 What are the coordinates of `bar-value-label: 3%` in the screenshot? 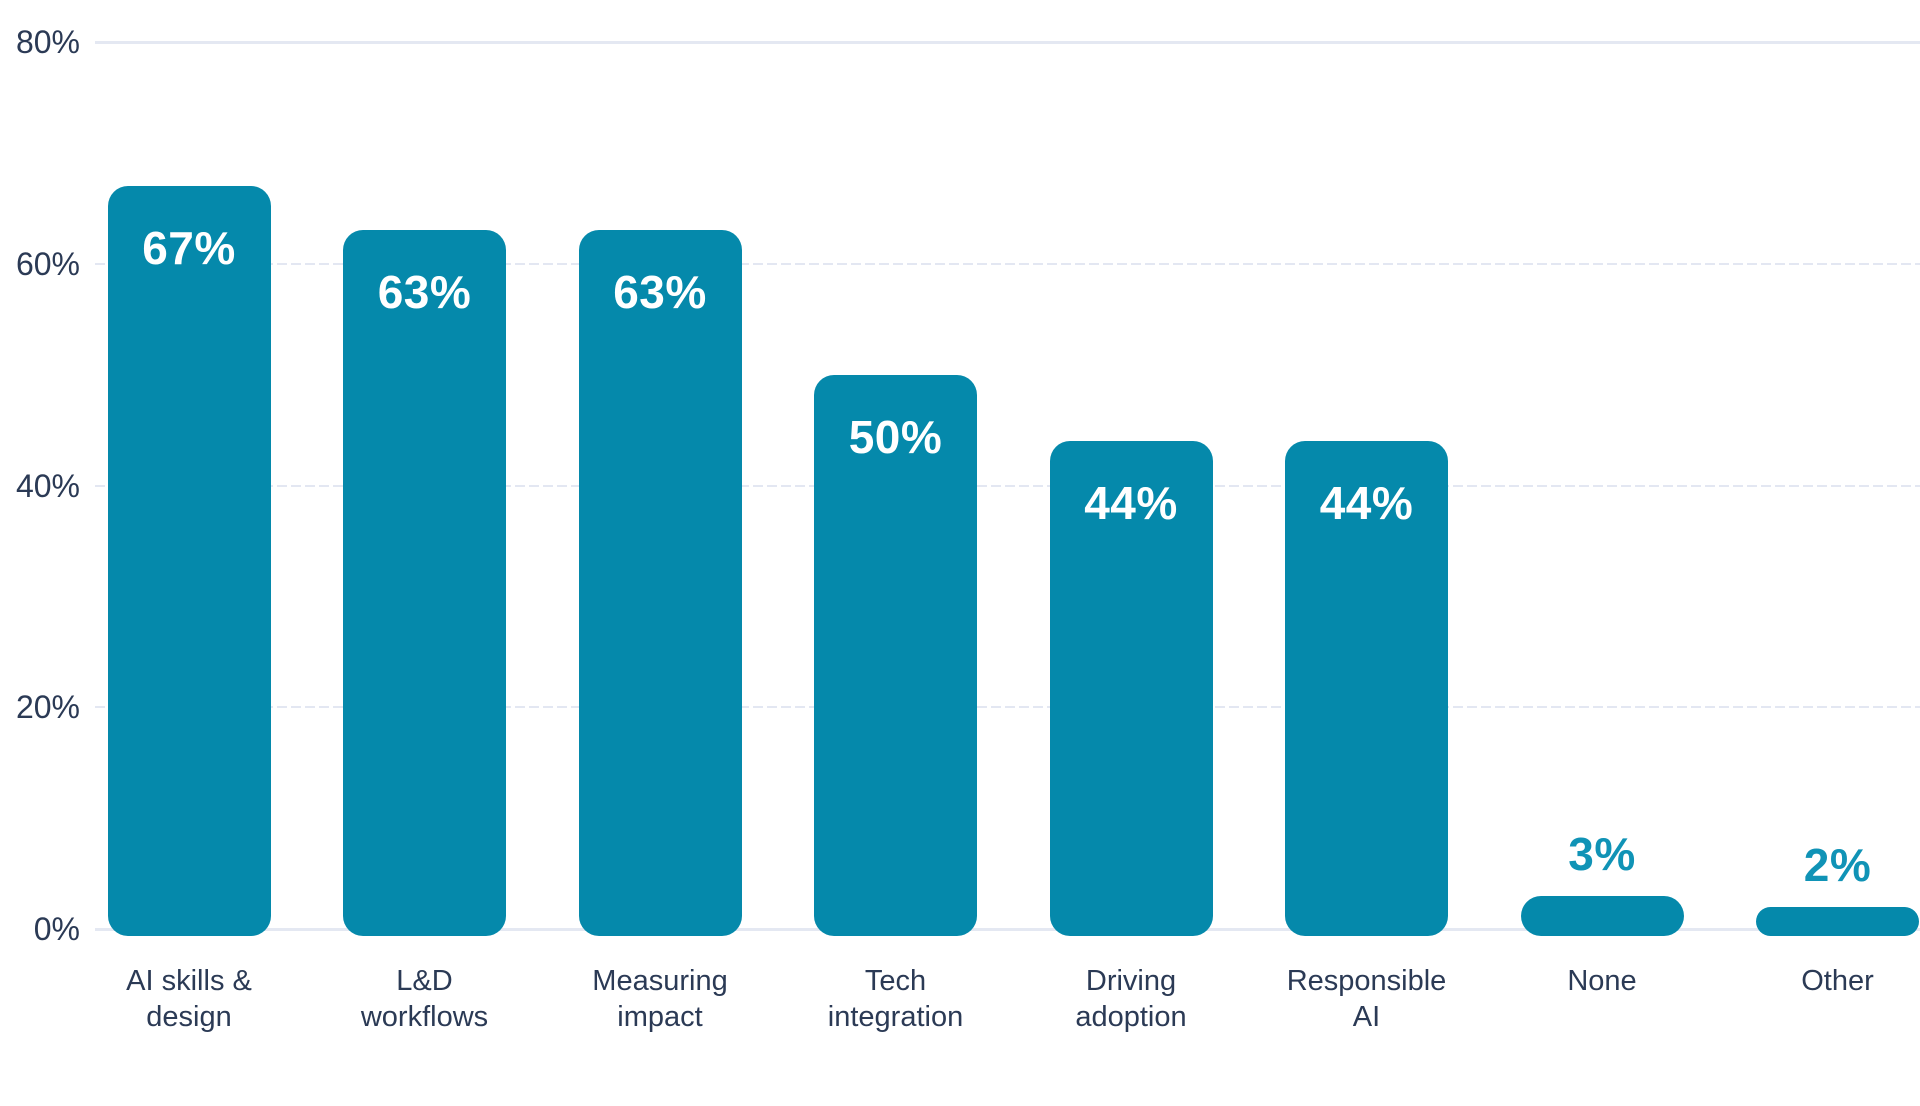 It's located at (1602, 853).